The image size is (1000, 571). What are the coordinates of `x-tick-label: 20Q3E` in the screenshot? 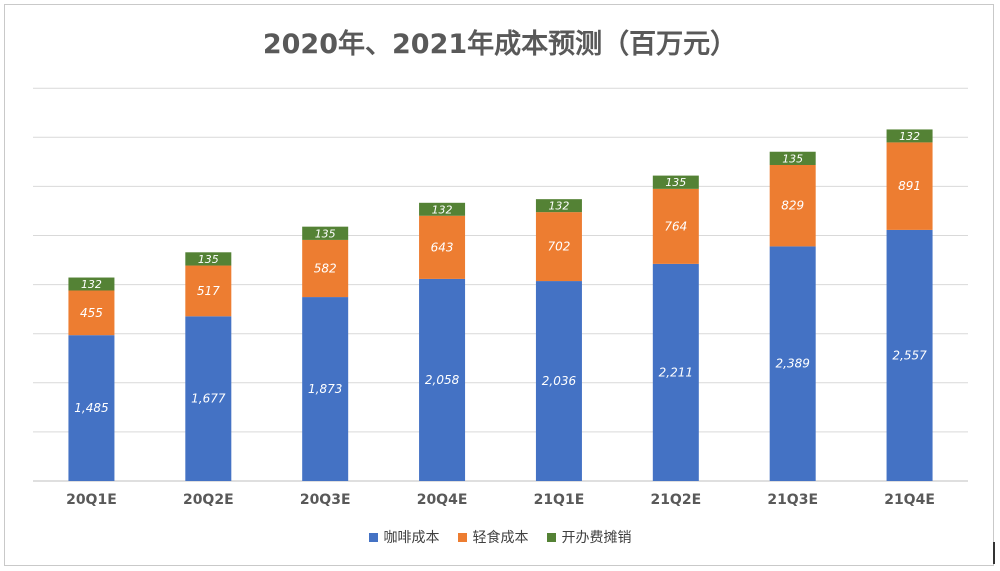 It's located at (325, 500).